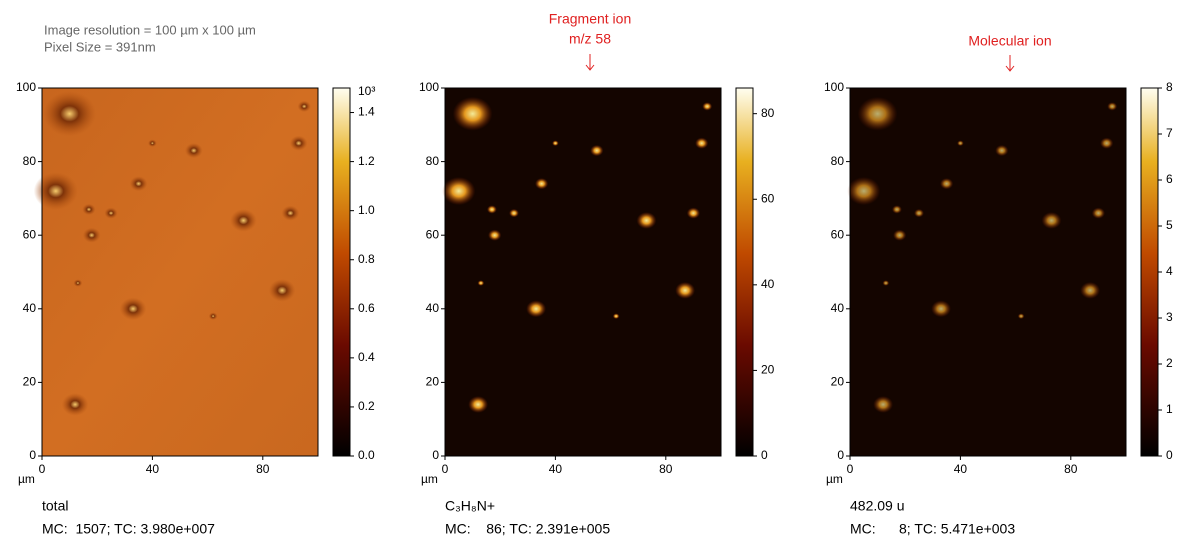 This screenshot has width=1177, height=540. Describe the element at coordinates (1169, 133) in the screenshot. I see `colorbar-tick-label: 7` at that location.